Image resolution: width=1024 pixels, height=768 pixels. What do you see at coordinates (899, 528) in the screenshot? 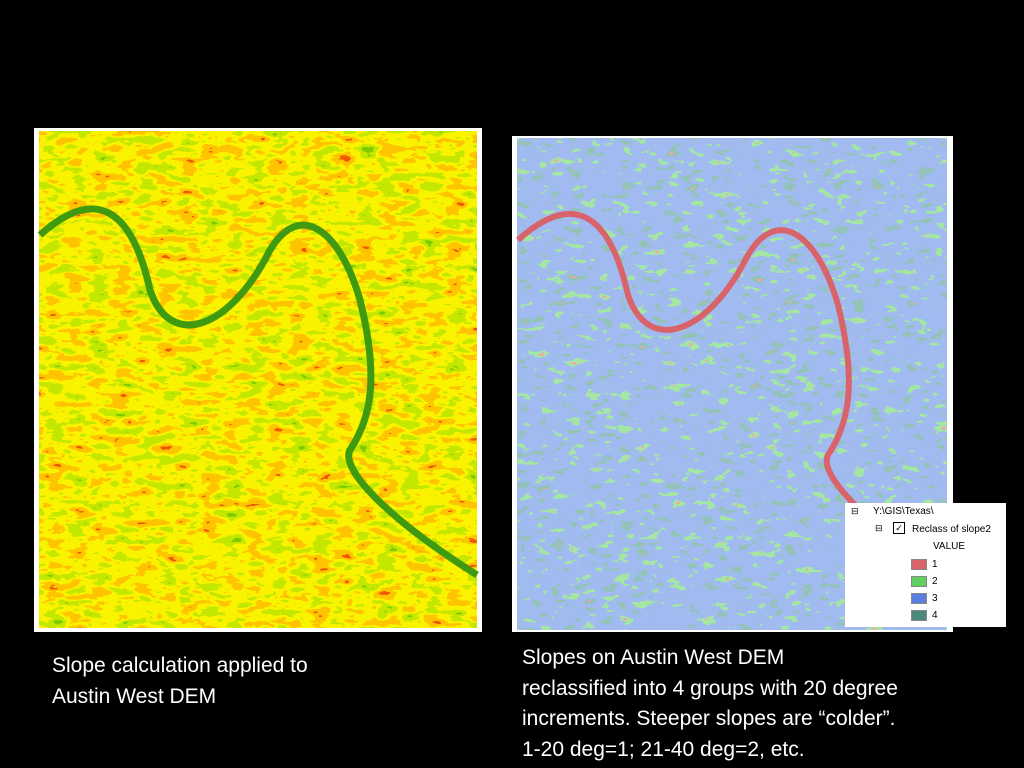
I see `layer-checkbox: ✓` at bounding box center [899, 528].